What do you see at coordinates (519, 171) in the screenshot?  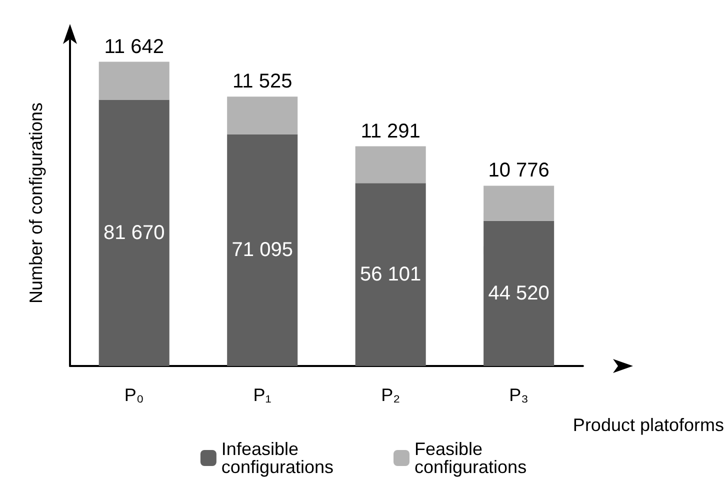 I see `data-label: 10 776` at bounding box center [519, 171].